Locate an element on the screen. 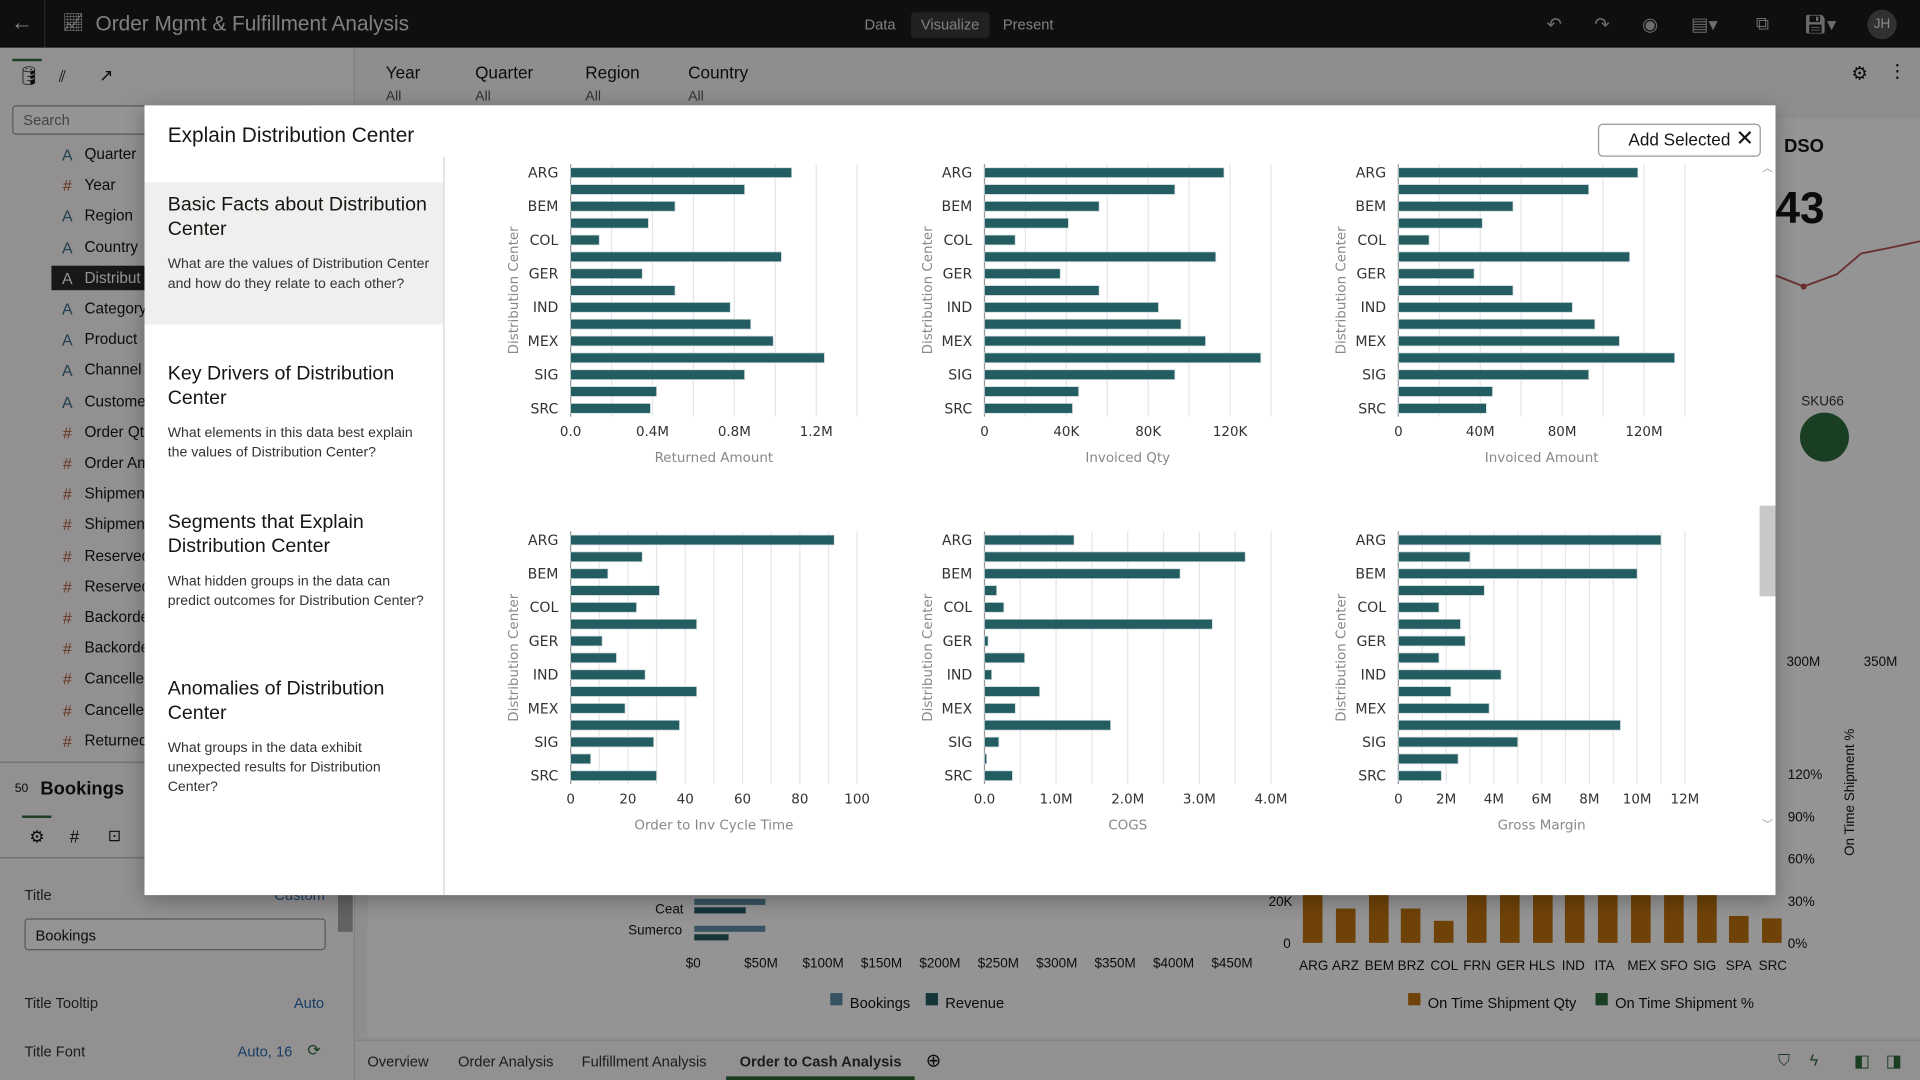  field-item: Country is located at coordinates (111, 247).